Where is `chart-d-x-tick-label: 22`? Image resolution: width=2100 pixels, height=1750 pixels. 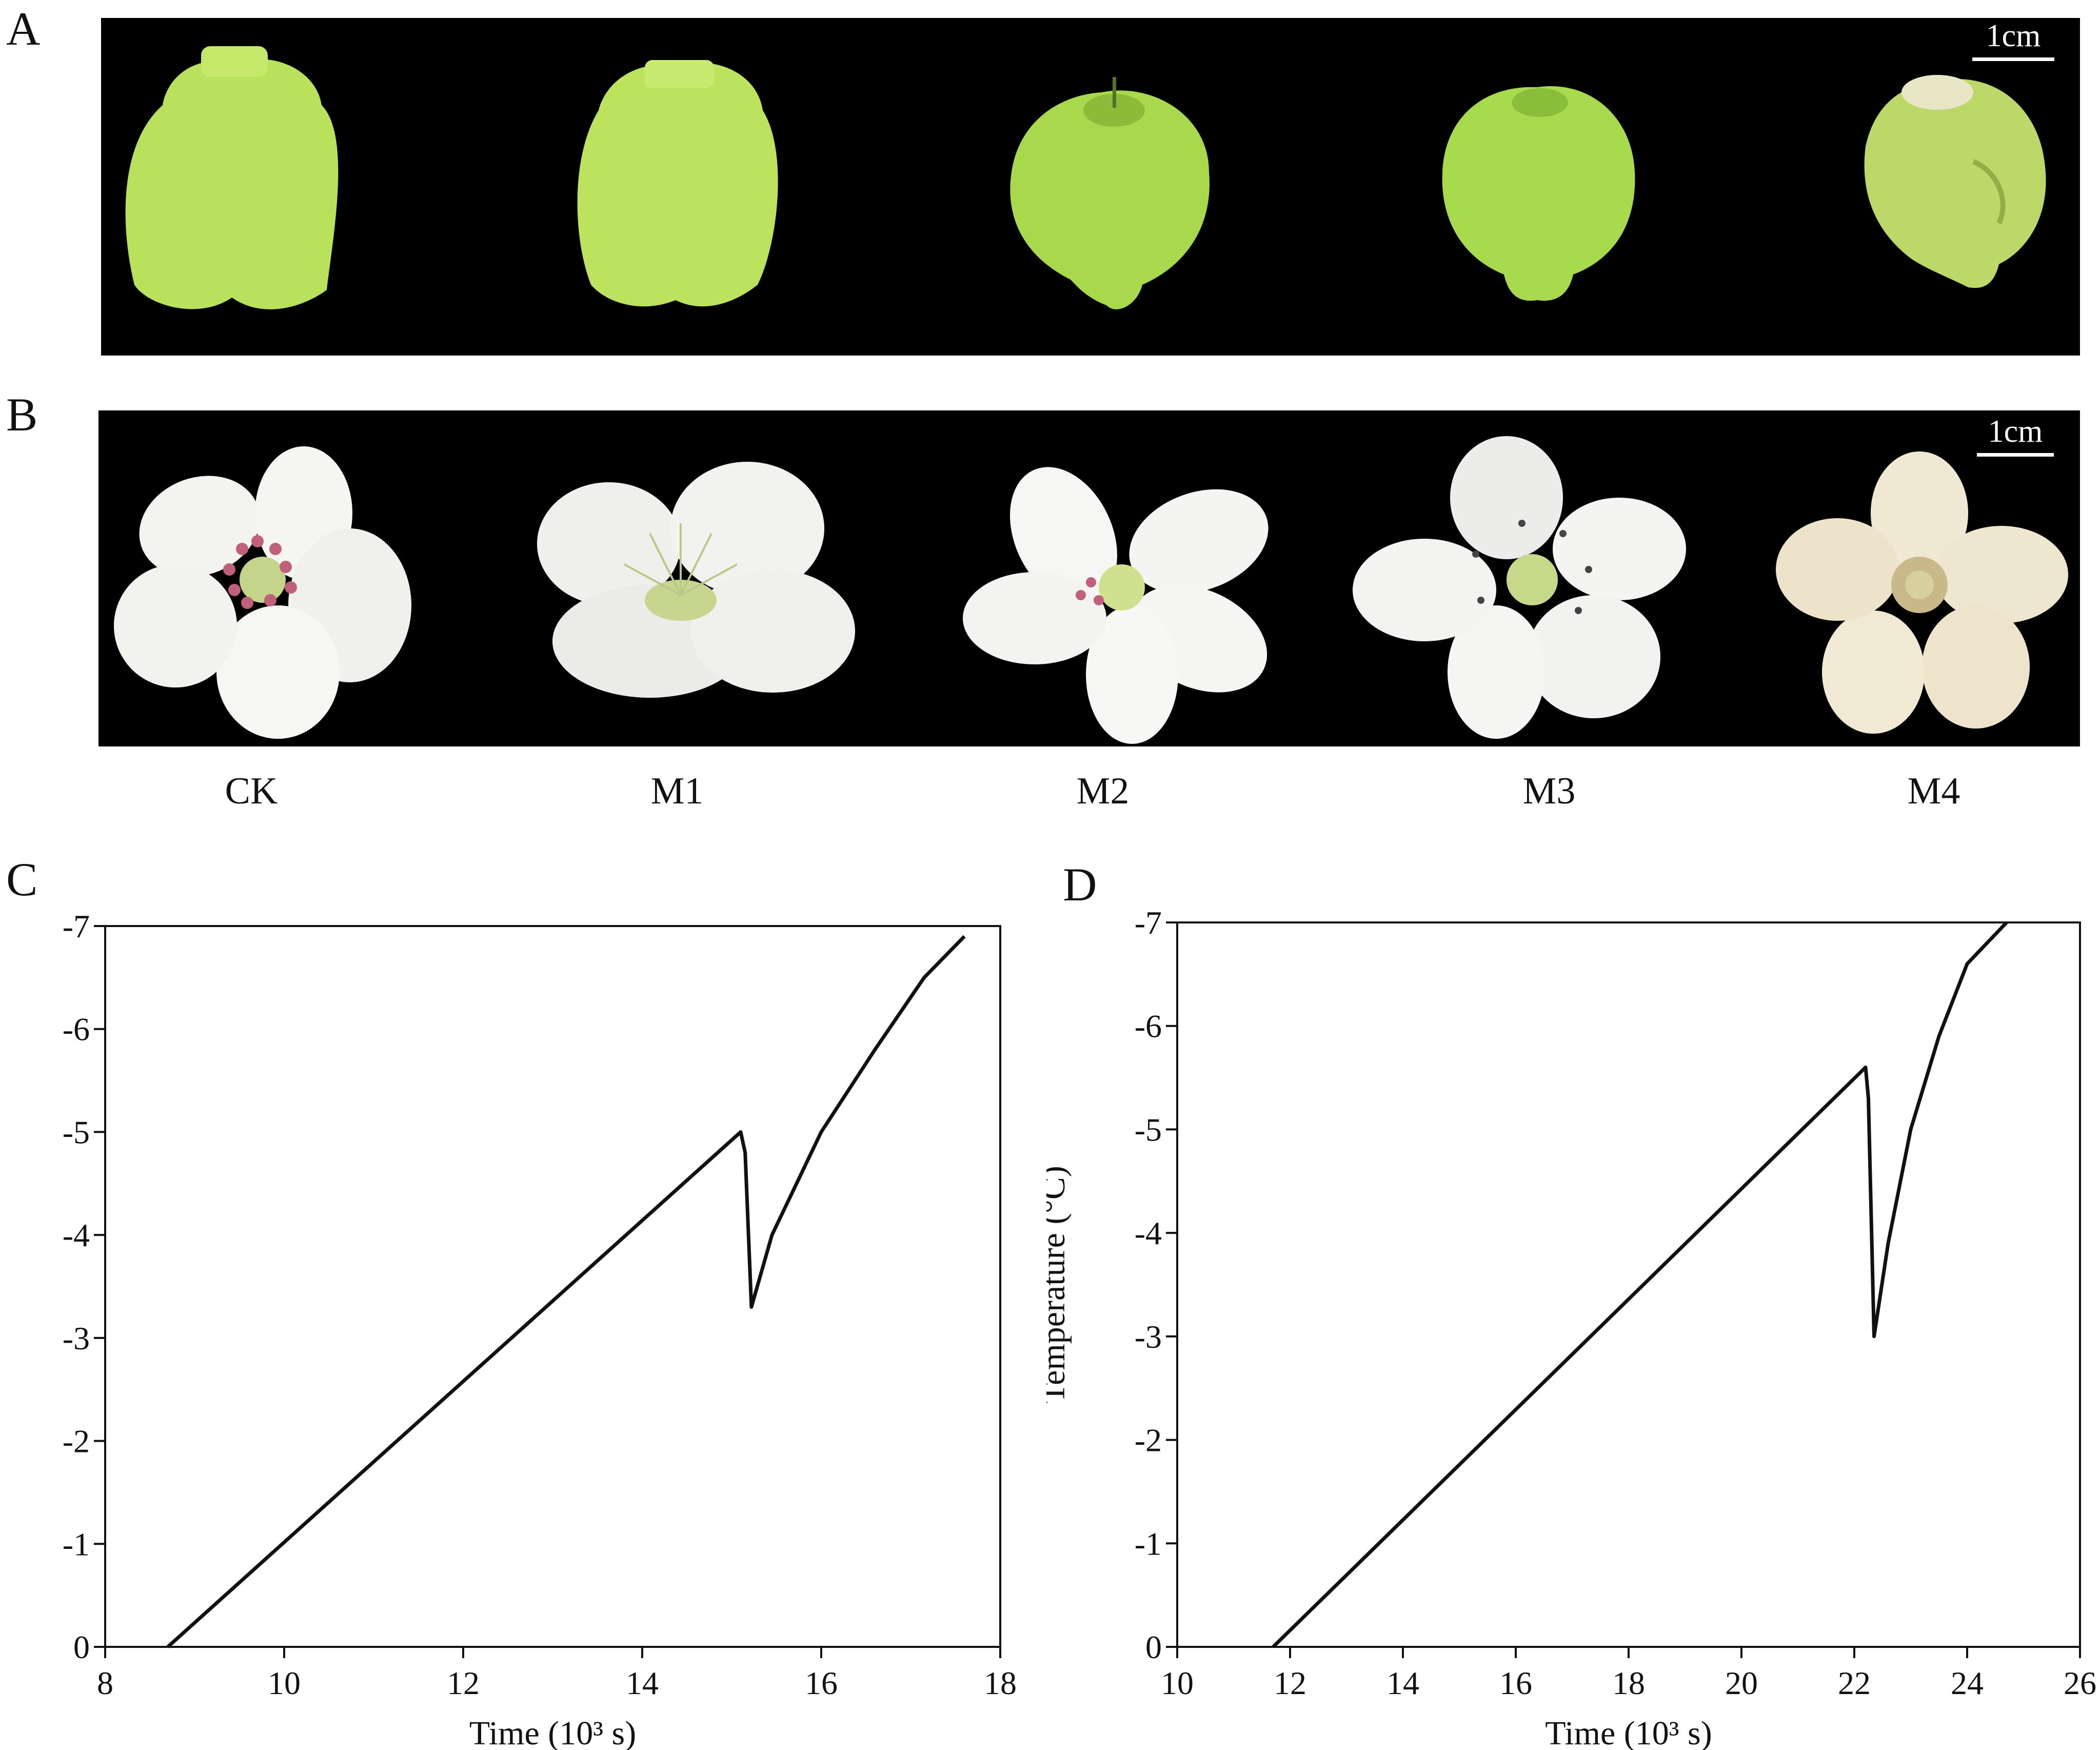
chart-d-x-tick-label: 22 is located at coordinates (1855, 1683).